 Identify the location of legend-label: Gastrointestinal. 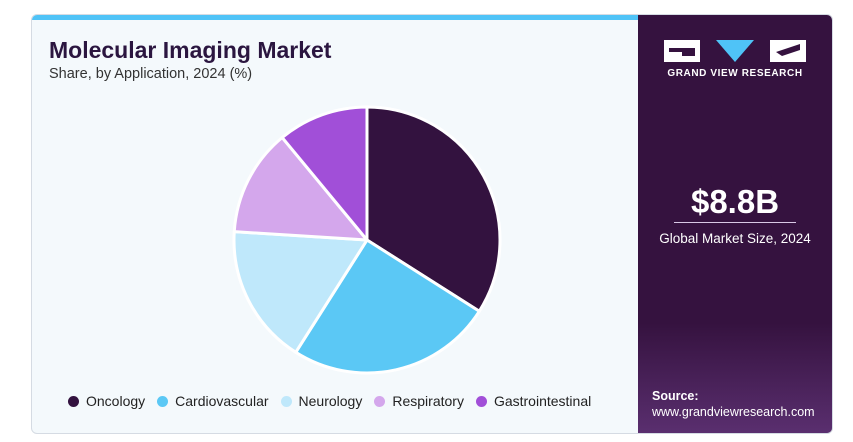
(542, 401).